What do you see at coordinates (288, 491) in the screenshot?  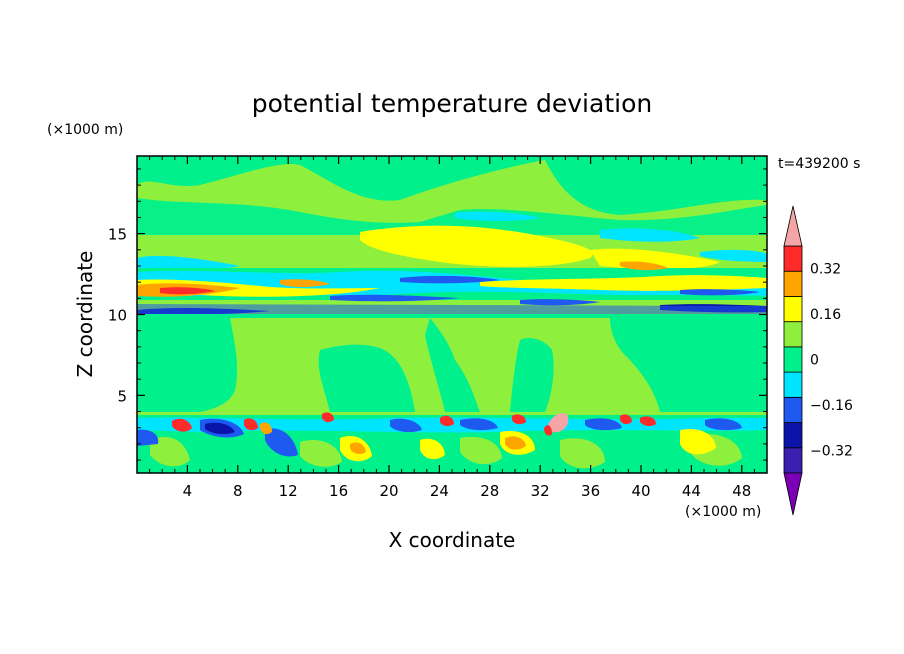 I see `x-tick-label: 12` at bounding box center [288, 491].